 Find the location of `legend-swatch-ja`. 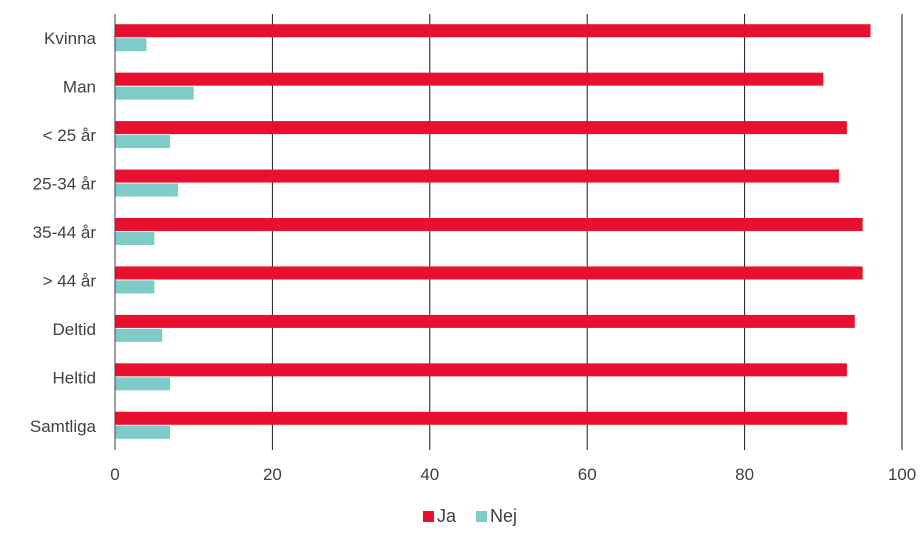

legend-swatch-ja is located at coordinates (428, 516).